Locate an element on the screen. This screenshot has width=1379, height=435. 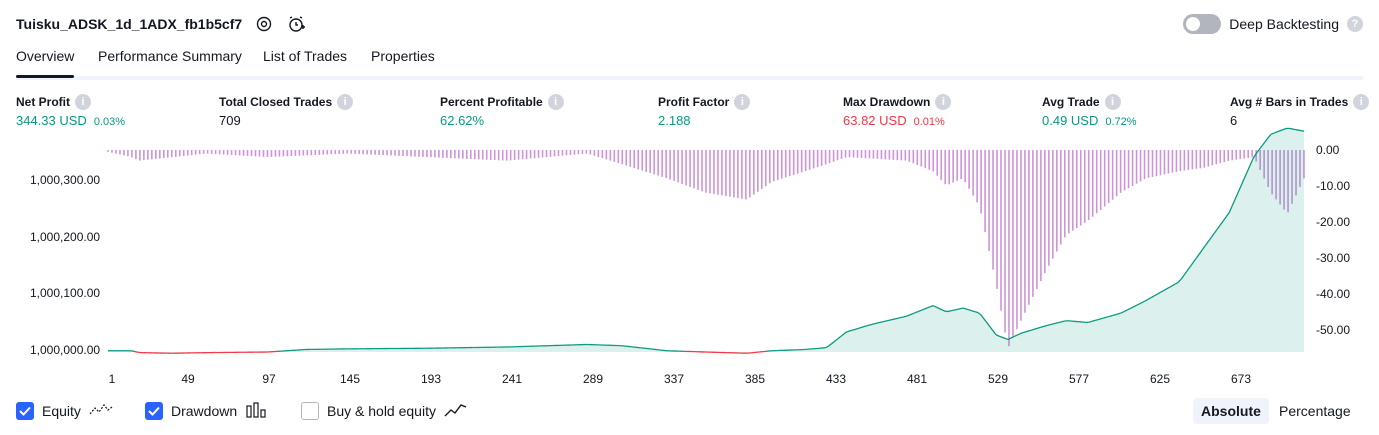
right-axis-tick: -50.00 is located at coordinates (1333, 330).